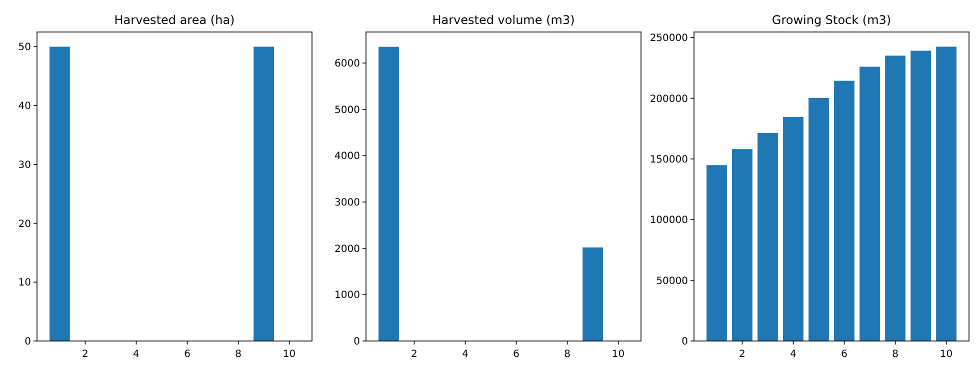 The image size is (977, 374). What do you see at coordinates (347, 203) in the screenshot?
I see `y-tick-label: 3000` at bounding box center [347, 203].